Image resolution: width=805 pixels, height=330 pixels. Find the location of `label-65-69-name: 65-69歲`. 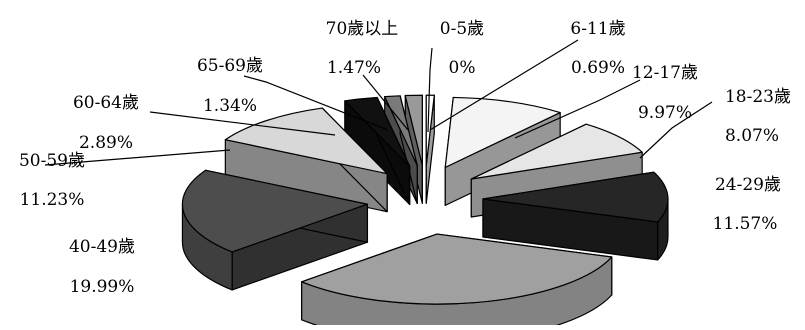

label-65-69-name: 65-69歲 is located at coordinates (230, 66).